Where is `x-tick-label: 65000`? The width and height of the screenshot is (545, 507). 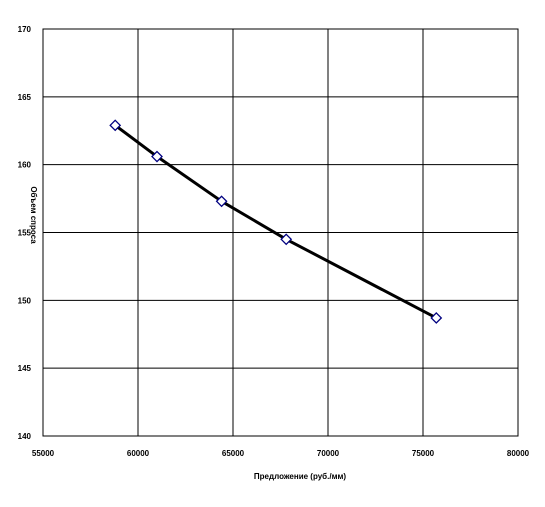
x-tick-label: 65000 is located at coordinates (233, 453).